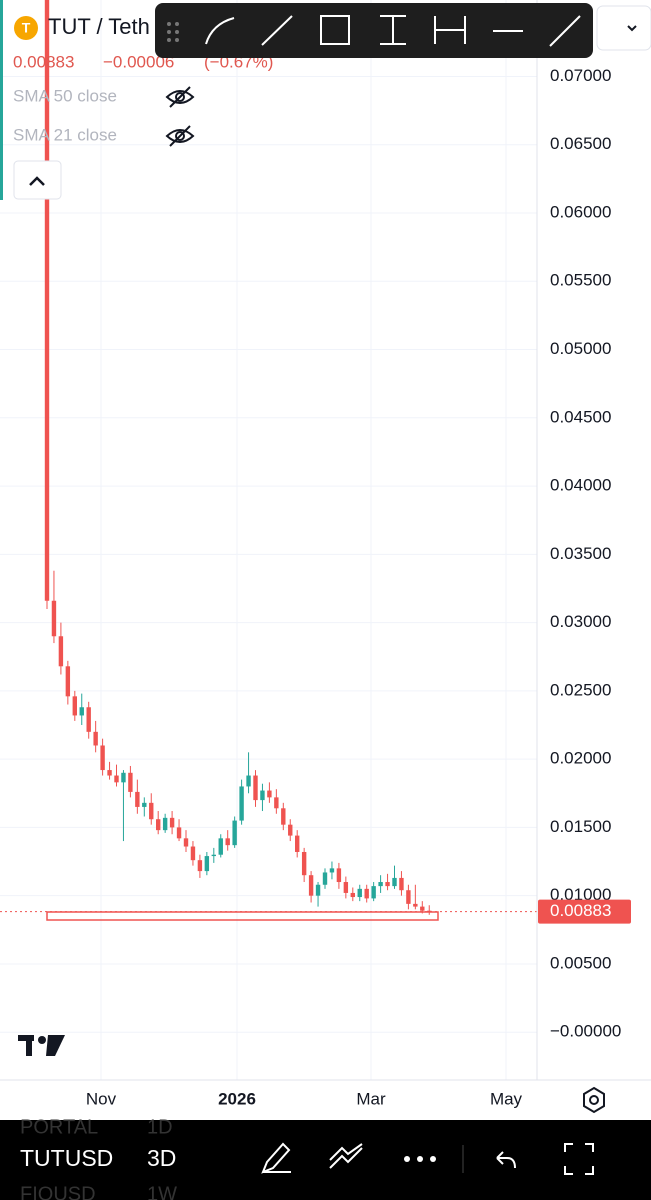  I want to click on coin-glyph: T, so click(26, 28).